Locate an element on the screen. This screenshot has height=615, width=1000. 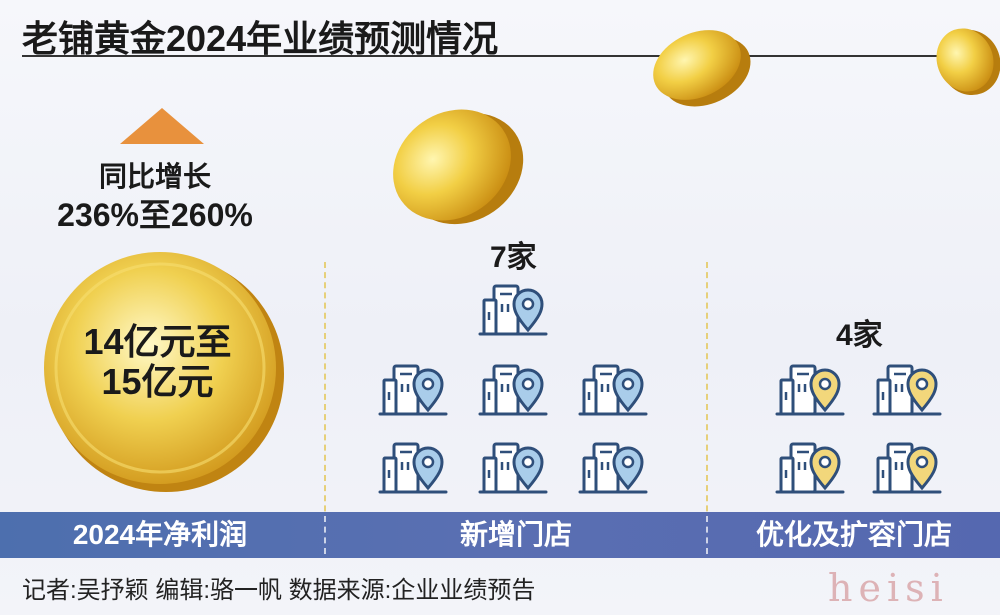
label-bar is located at coordinates (500, 535).